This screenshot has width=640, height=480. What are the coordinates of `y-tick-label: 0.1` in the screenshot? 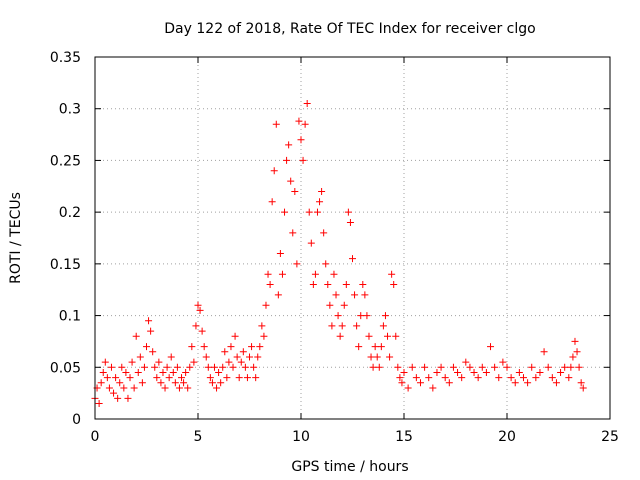 It's located at (70, 317).